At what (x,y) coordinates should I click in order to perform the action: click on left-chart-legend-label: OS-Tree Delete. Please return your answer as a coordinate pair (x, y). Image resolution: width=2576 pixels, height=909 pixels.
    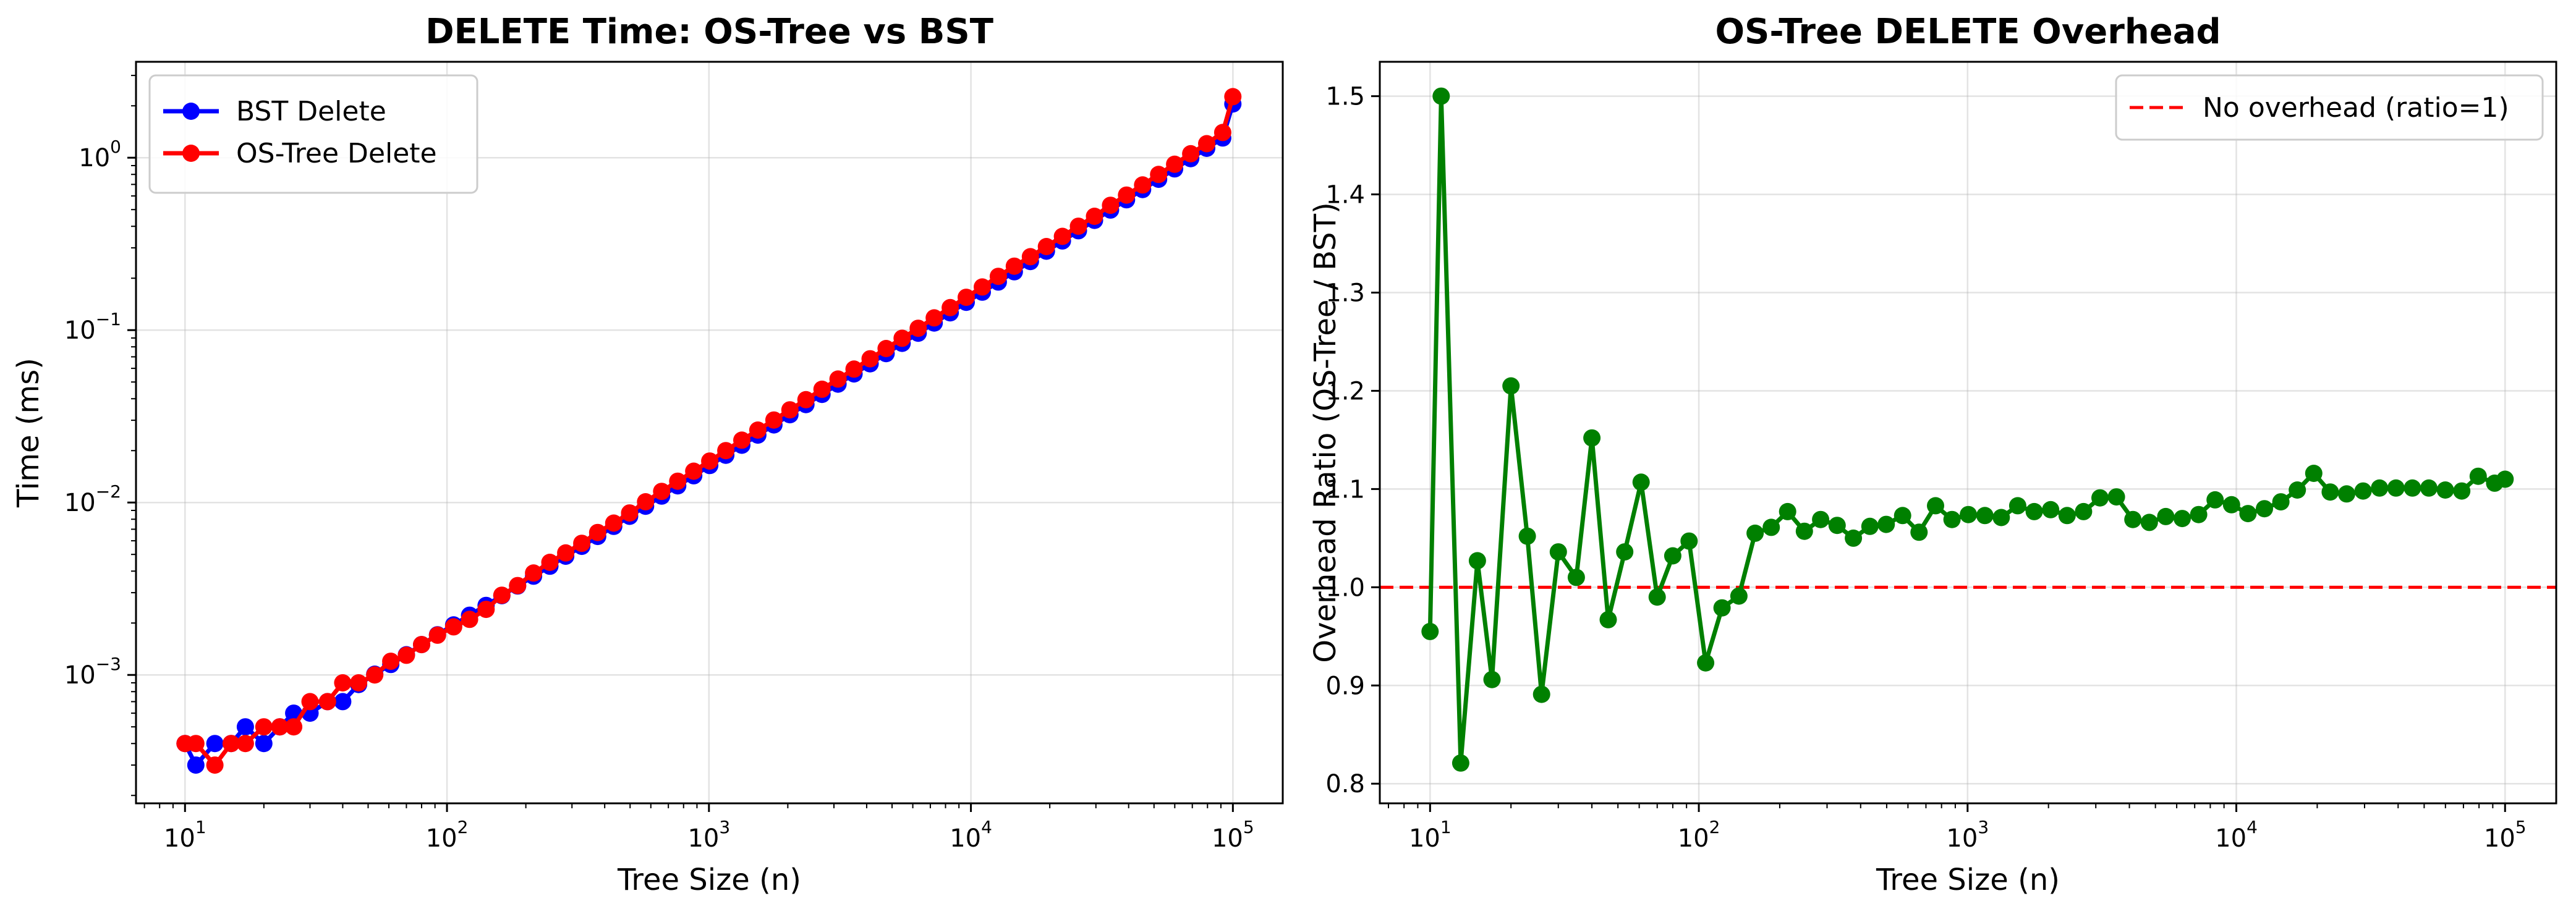
    Looking at the image, I should click on (336, 153).